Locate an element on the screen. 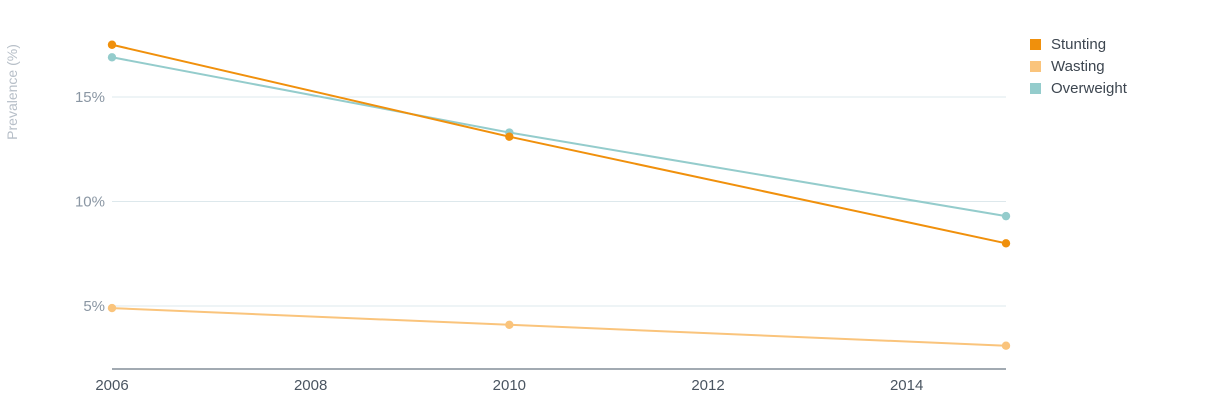 The image size is (1230, 403). y-tick-label: 10% is located at coordinates (90, 202).